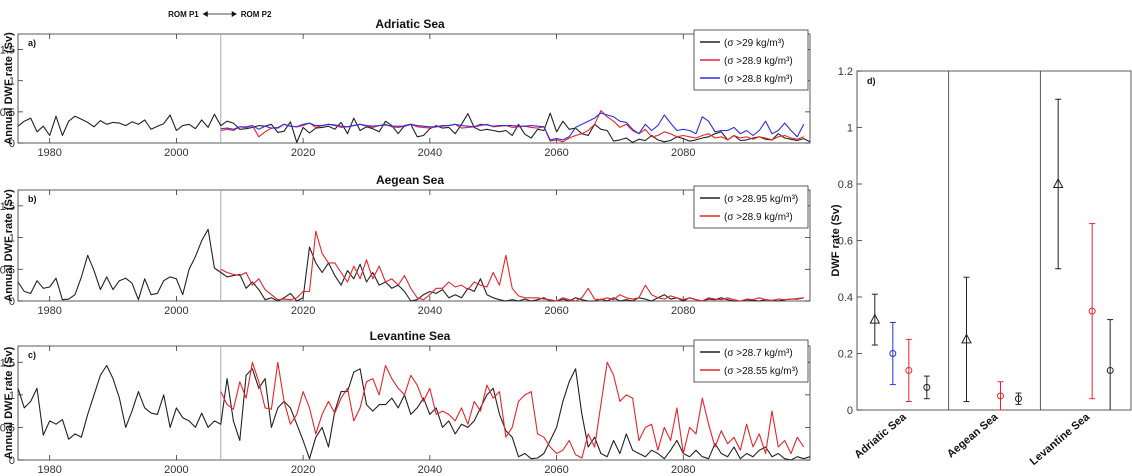 The height and width of the screenshot is (476, 1132). Describe the element at coordinates (758, 79) in the screenshot. I see `legend-label: (σ >28.8 kg/m³)` at that location.